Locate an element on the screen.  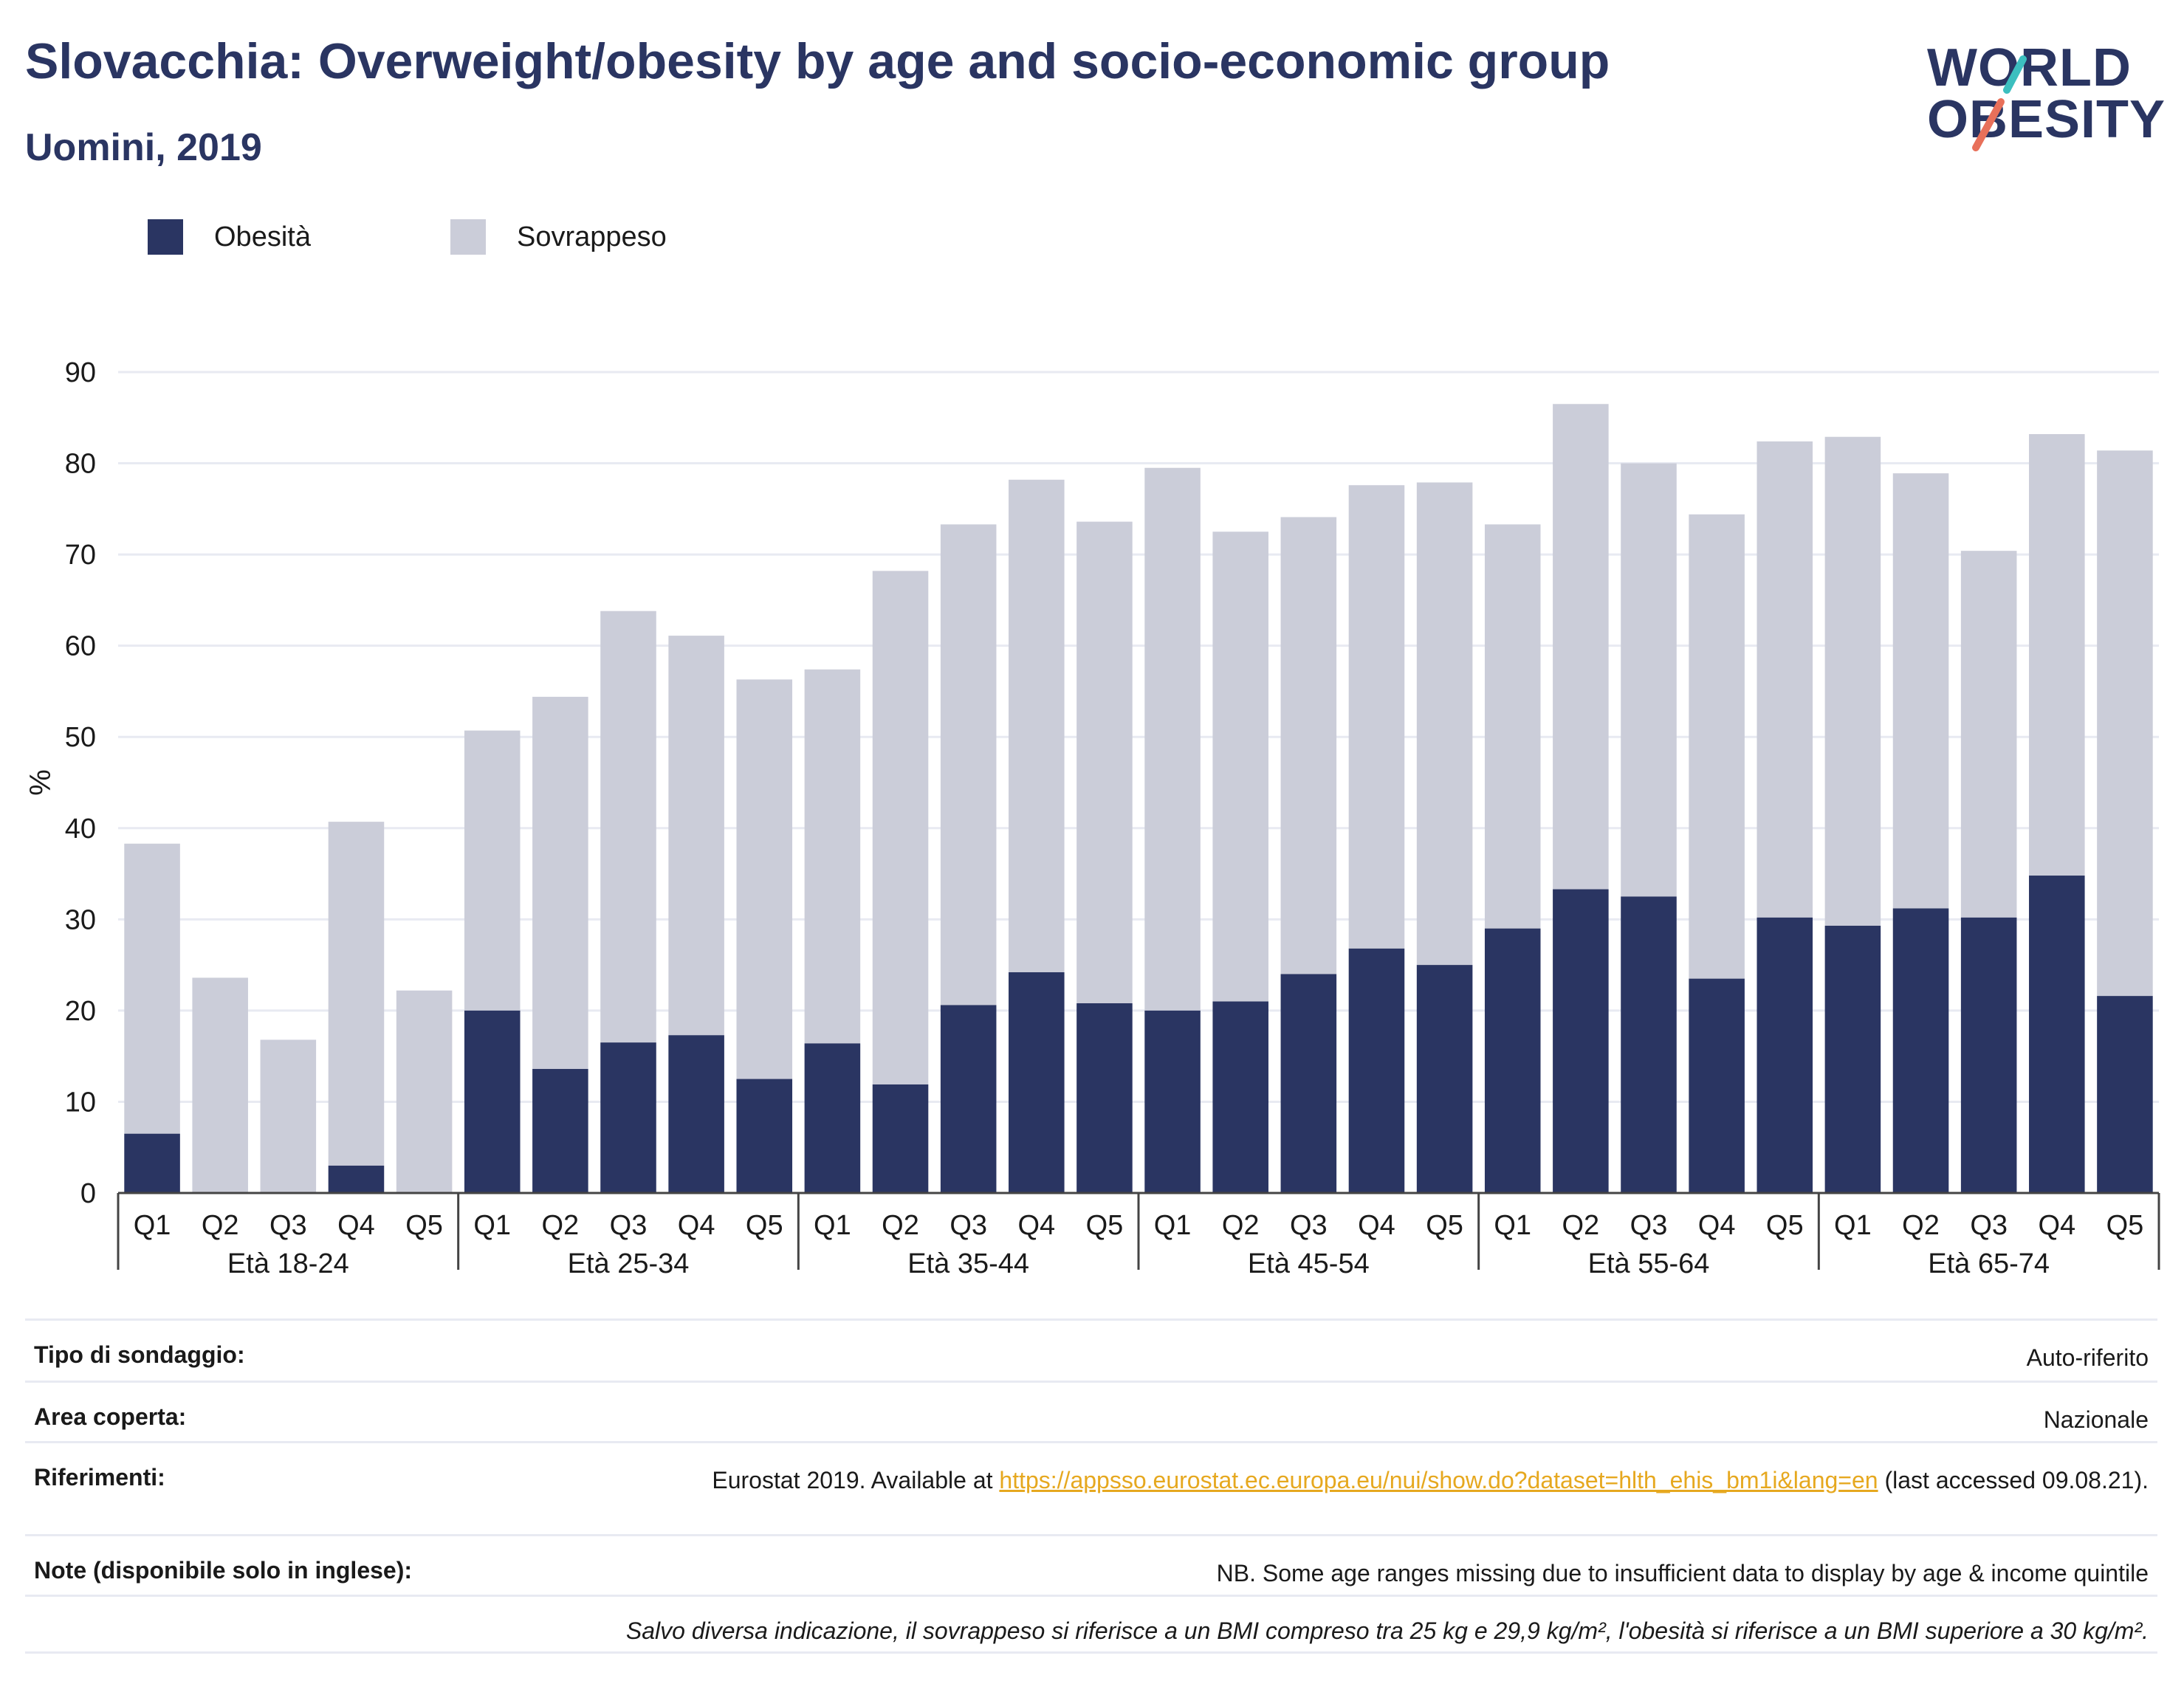
y-tick-label: 80 is located at coordinates (81, 464).